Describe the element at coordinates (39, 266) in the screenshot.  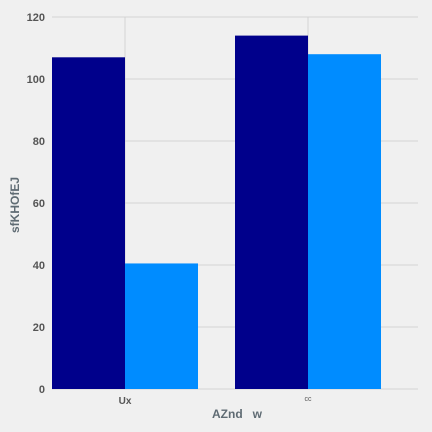
I see `y-tick-label: 40` at that location.